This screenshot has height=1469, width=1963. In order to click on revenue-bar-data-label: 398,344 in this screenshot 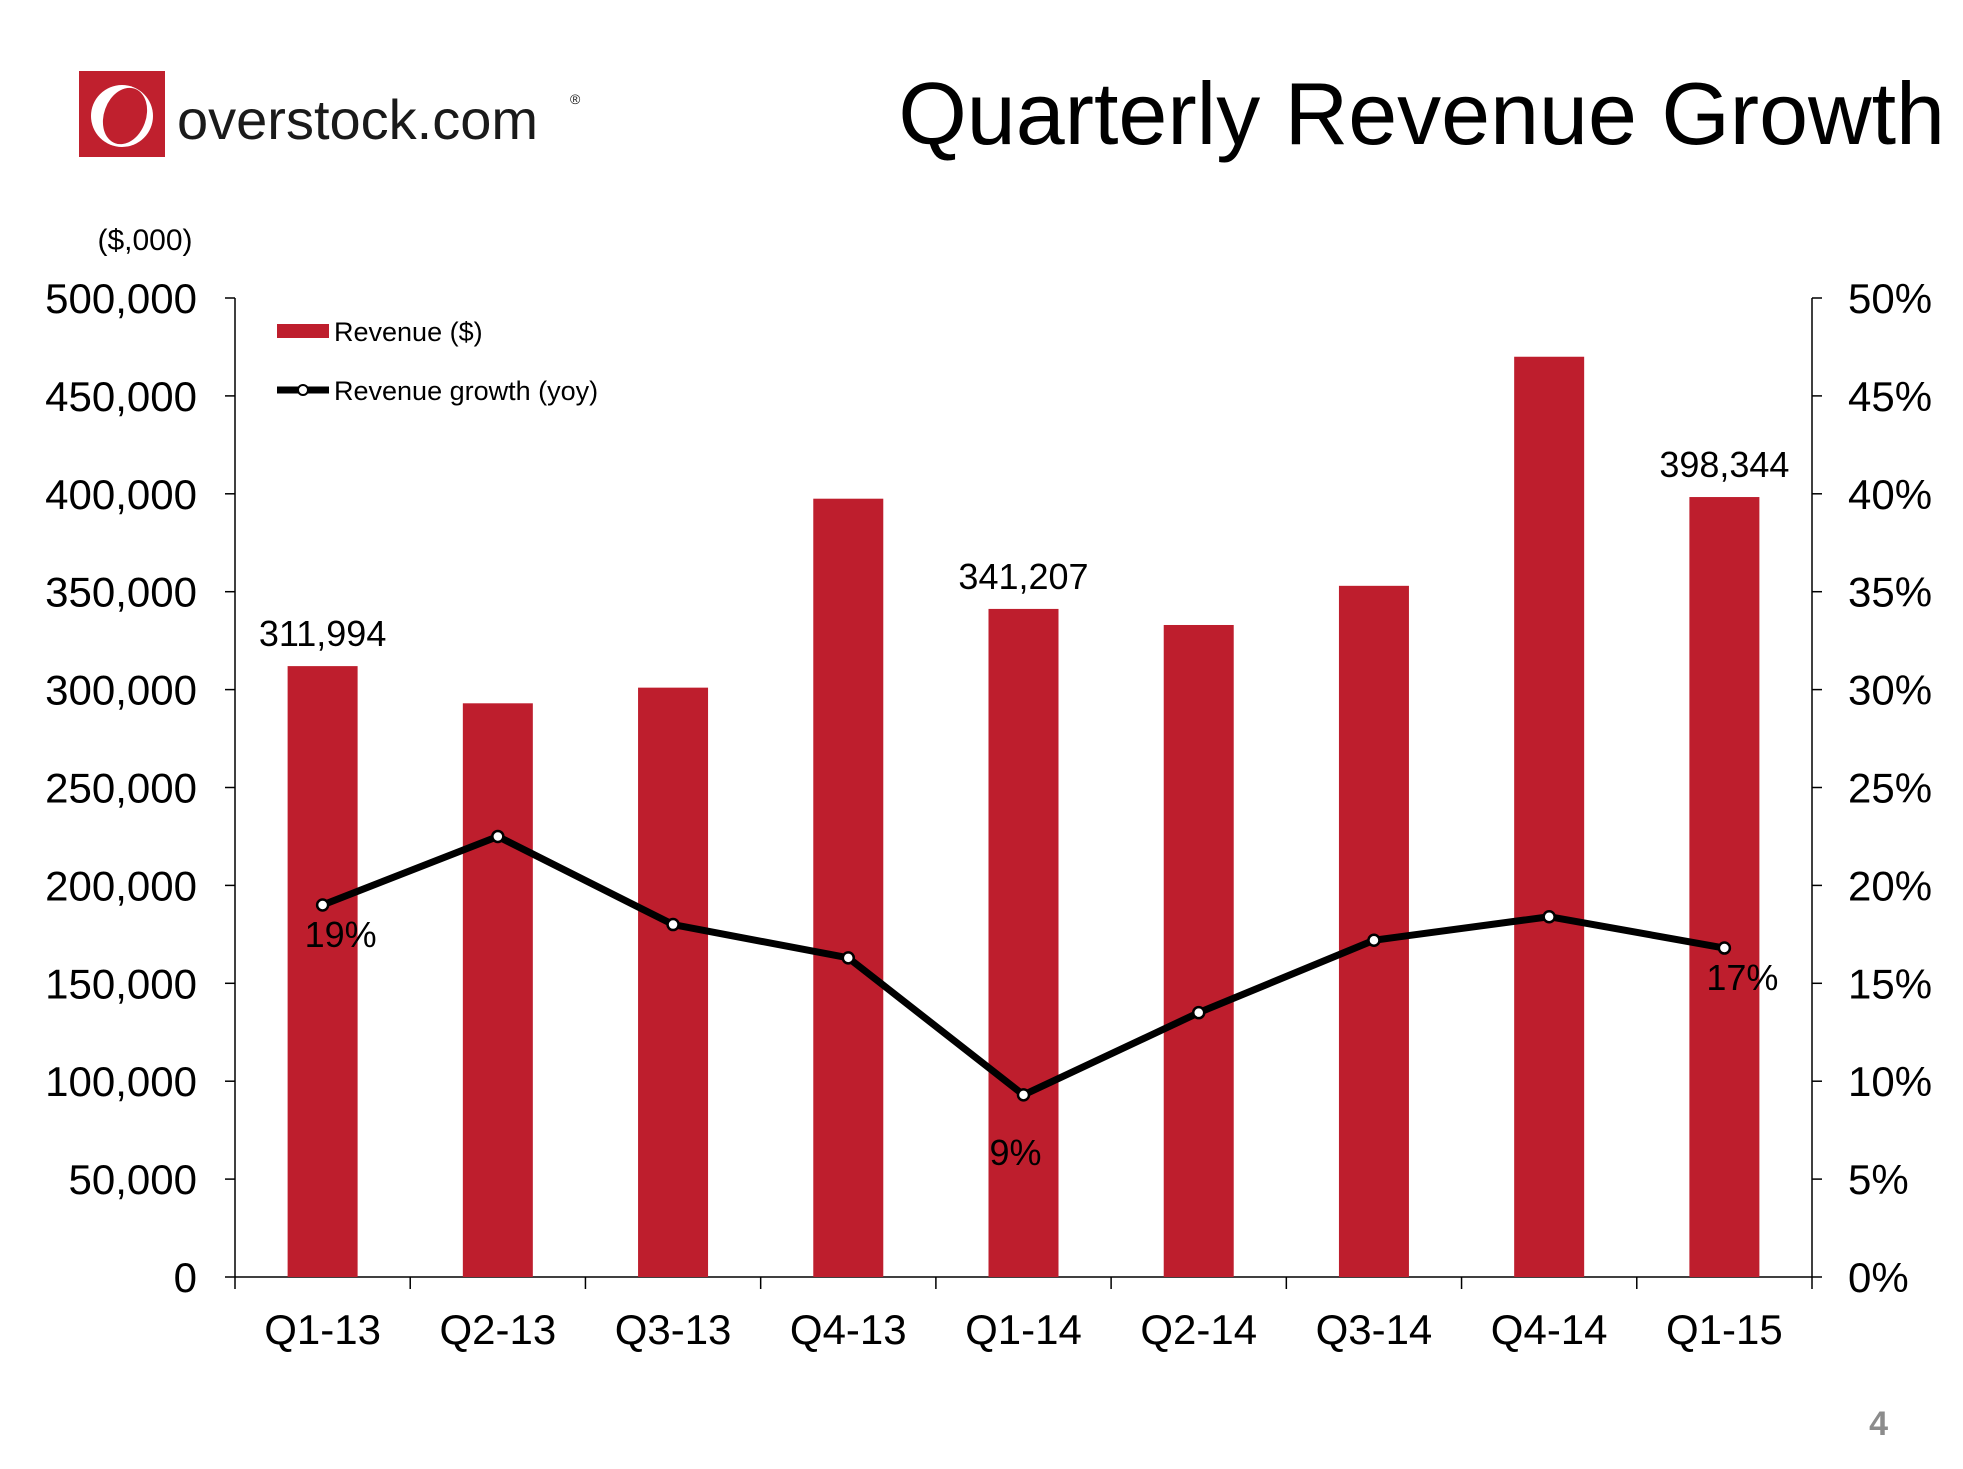, I will do `click(1724, 464)`.